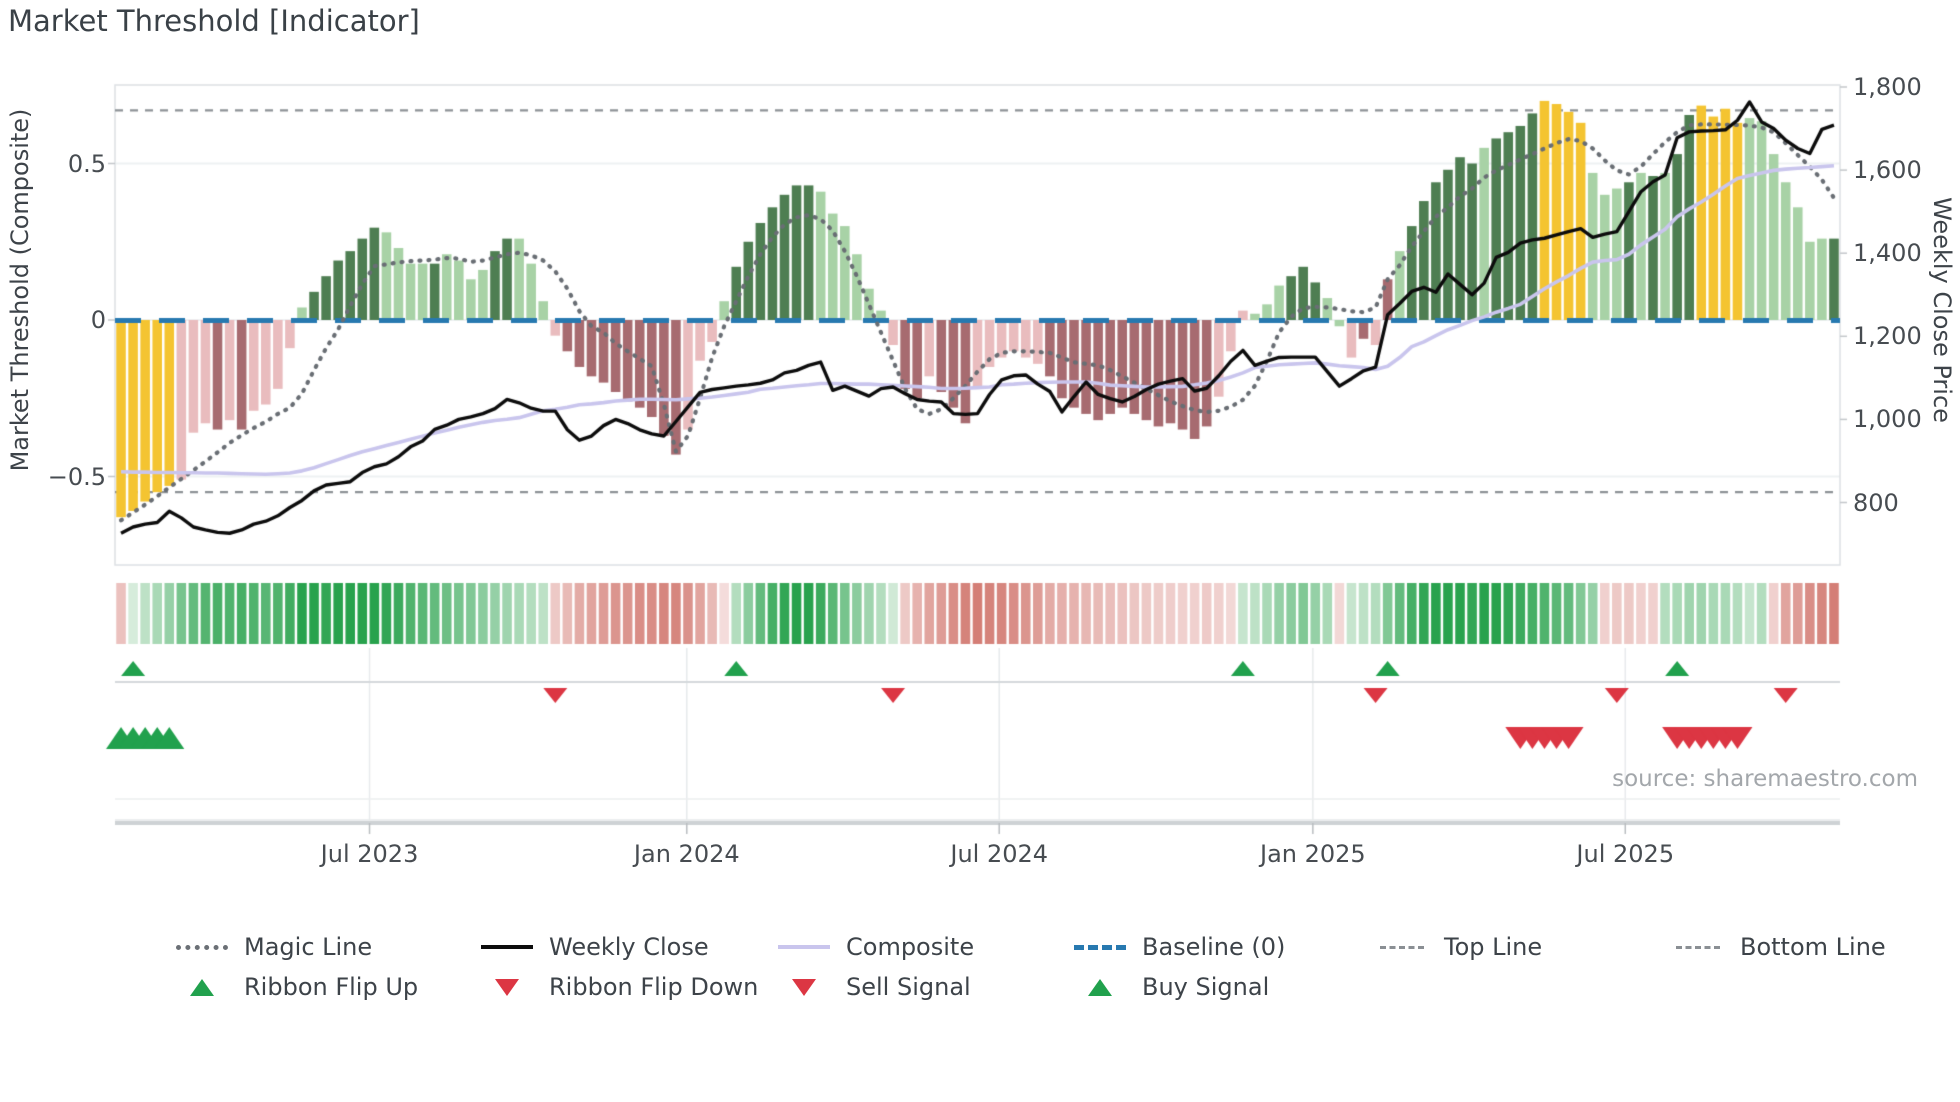  I want to click on legend-item-baseline-0-: Baseline (0), so click(1178, 947).